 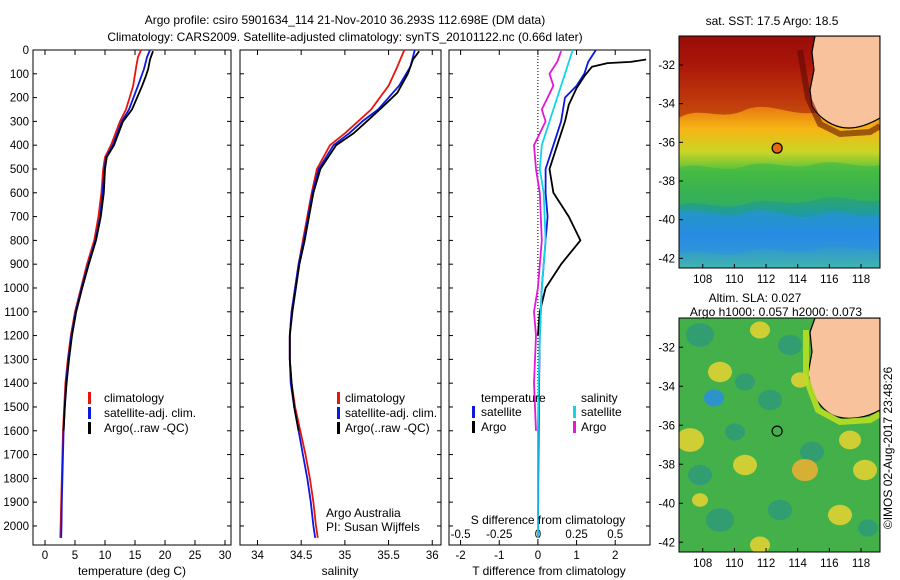 What do you see at coordinates (340, 571) in the screenshot?
I see `salinity-xlabel: salinity` at bounding box center [340, 571].